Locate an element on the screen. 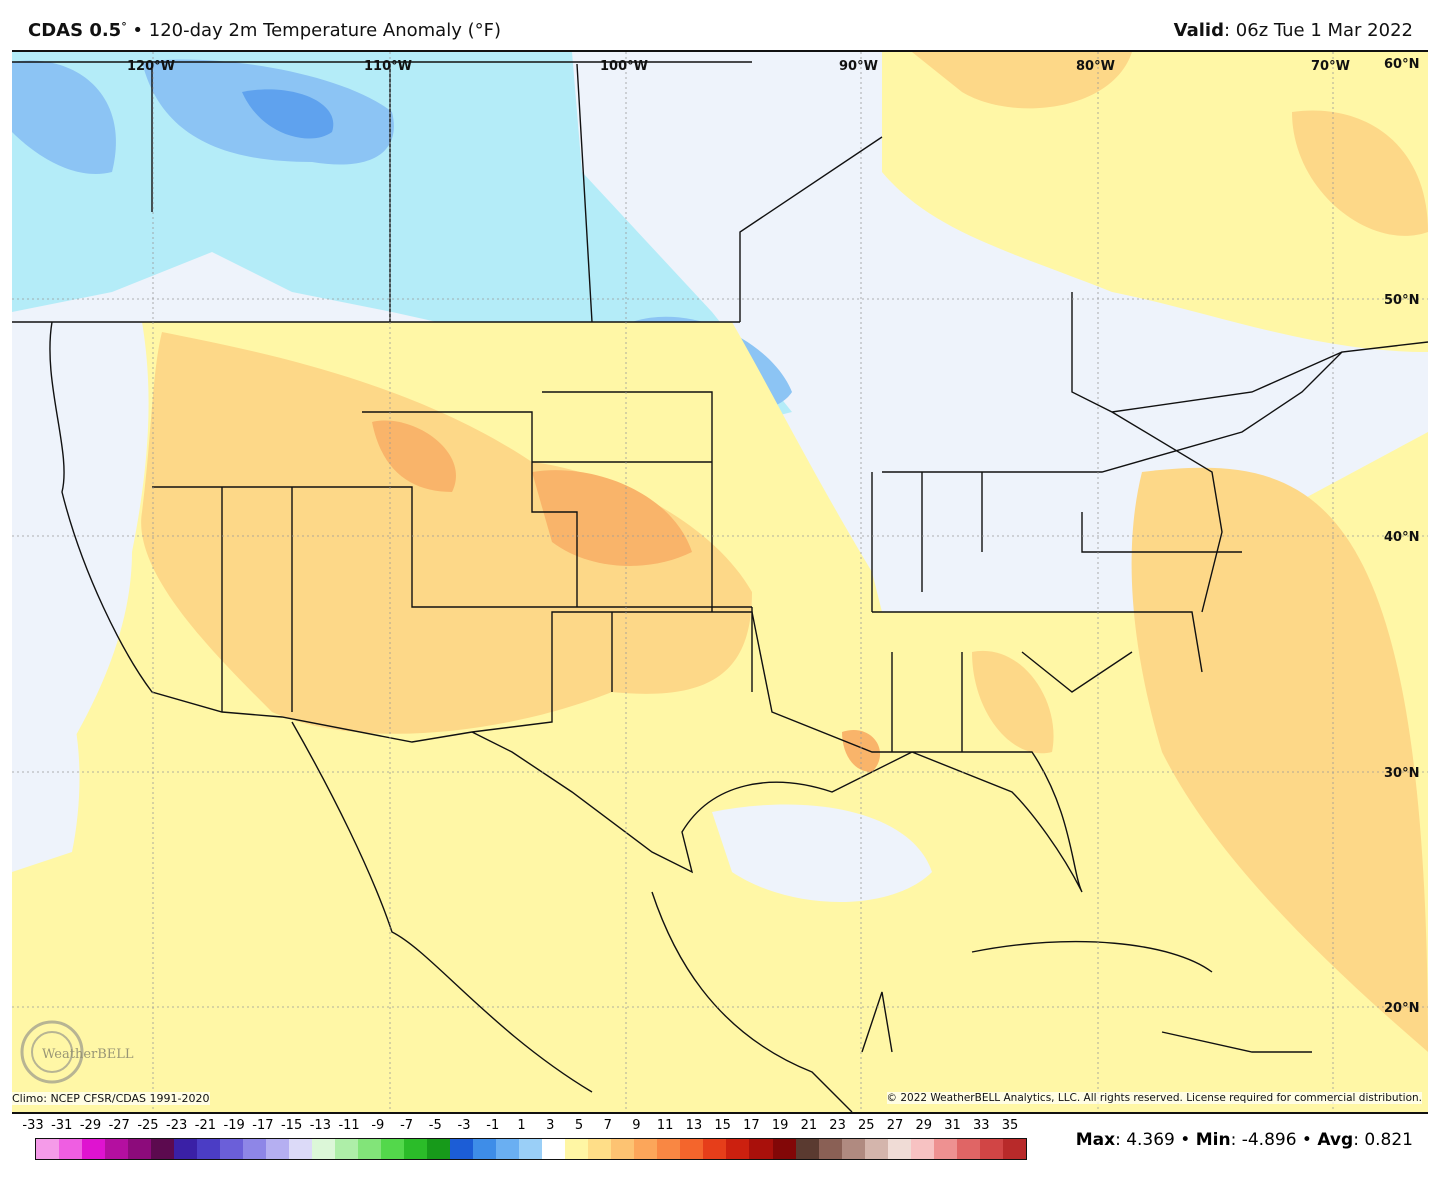 The image size is (1440, 1182). colorbar-label: 19 is located at coordinates (780, 1125).